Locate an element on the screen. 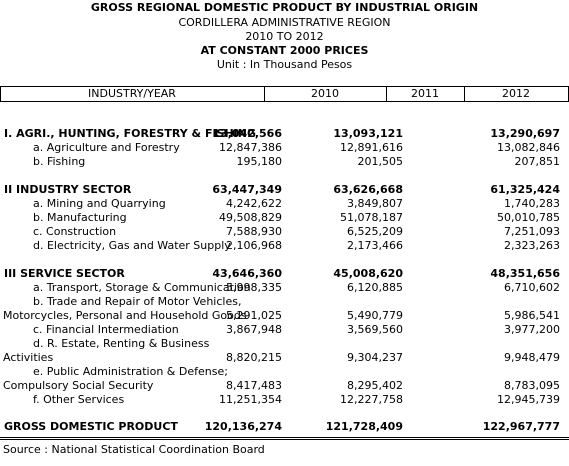  value-2012: 9,948,479 is located at coordinates (532, 357).